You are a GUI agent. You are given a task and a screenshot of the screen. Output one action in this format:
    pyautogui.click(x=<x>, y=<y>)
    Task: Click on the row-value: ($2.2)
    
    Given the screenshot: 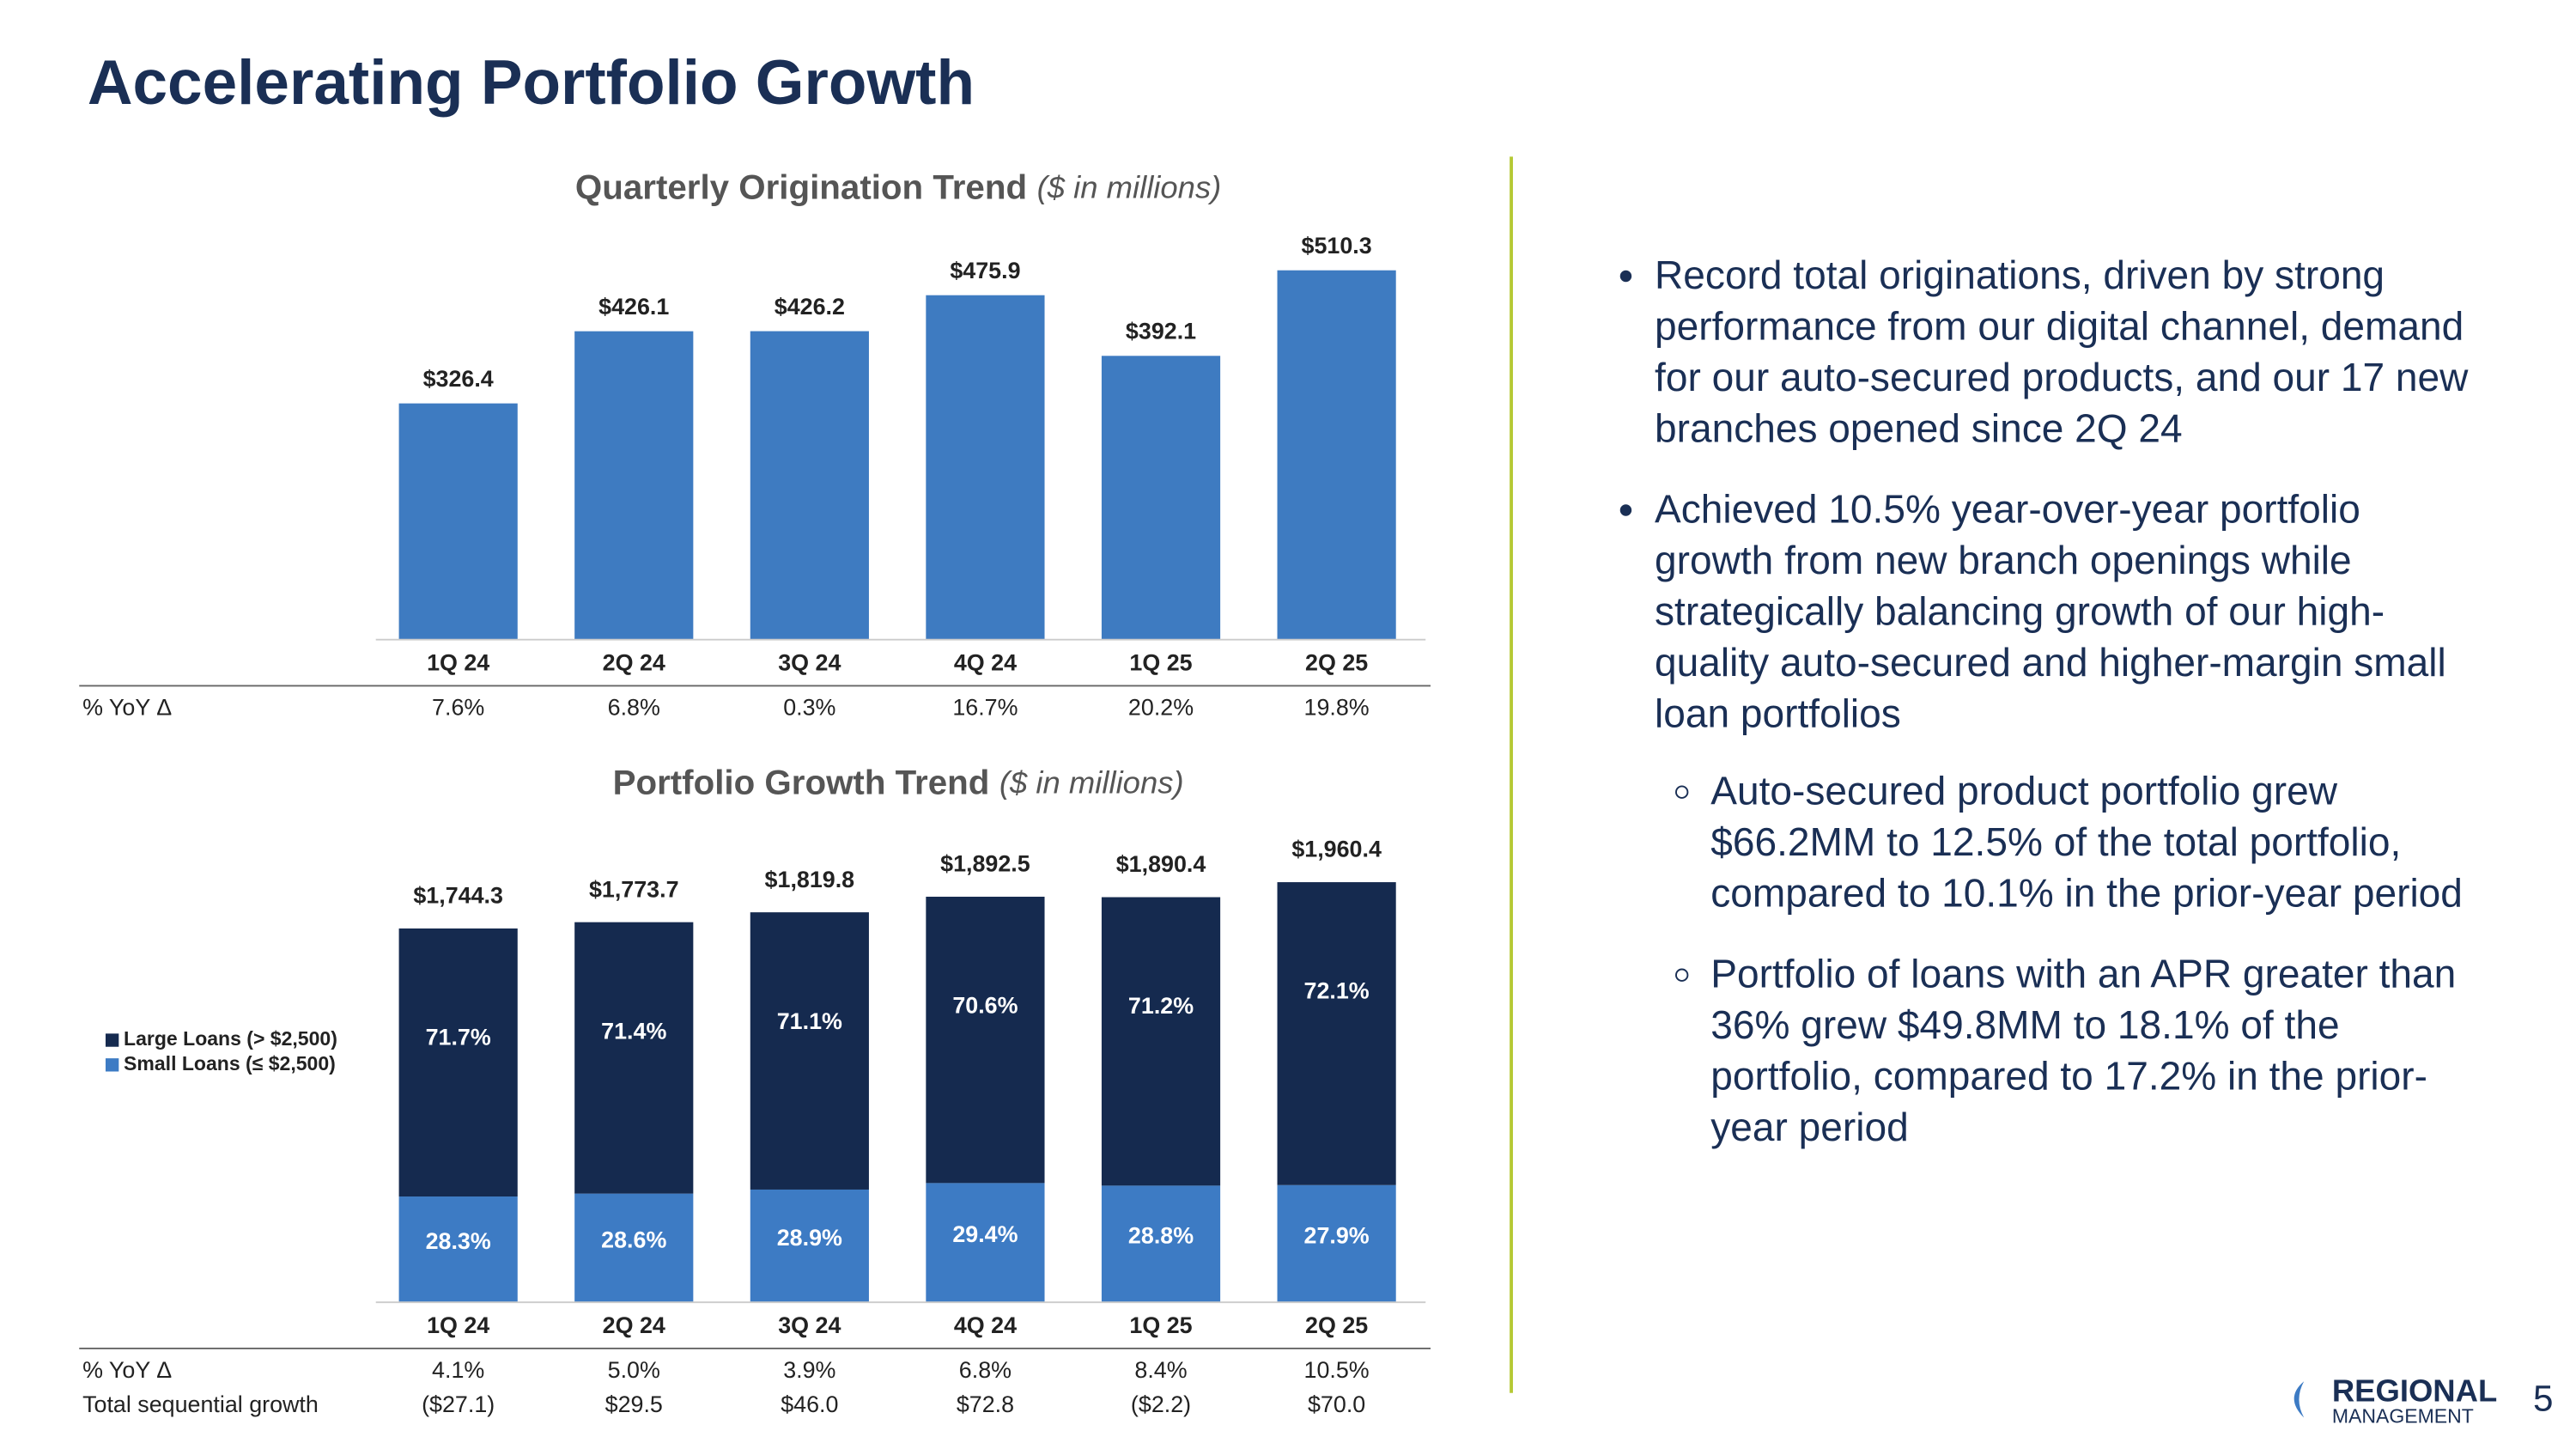 What is the action you would take?
    pyautogui.click(x=1161, y=1404)
    